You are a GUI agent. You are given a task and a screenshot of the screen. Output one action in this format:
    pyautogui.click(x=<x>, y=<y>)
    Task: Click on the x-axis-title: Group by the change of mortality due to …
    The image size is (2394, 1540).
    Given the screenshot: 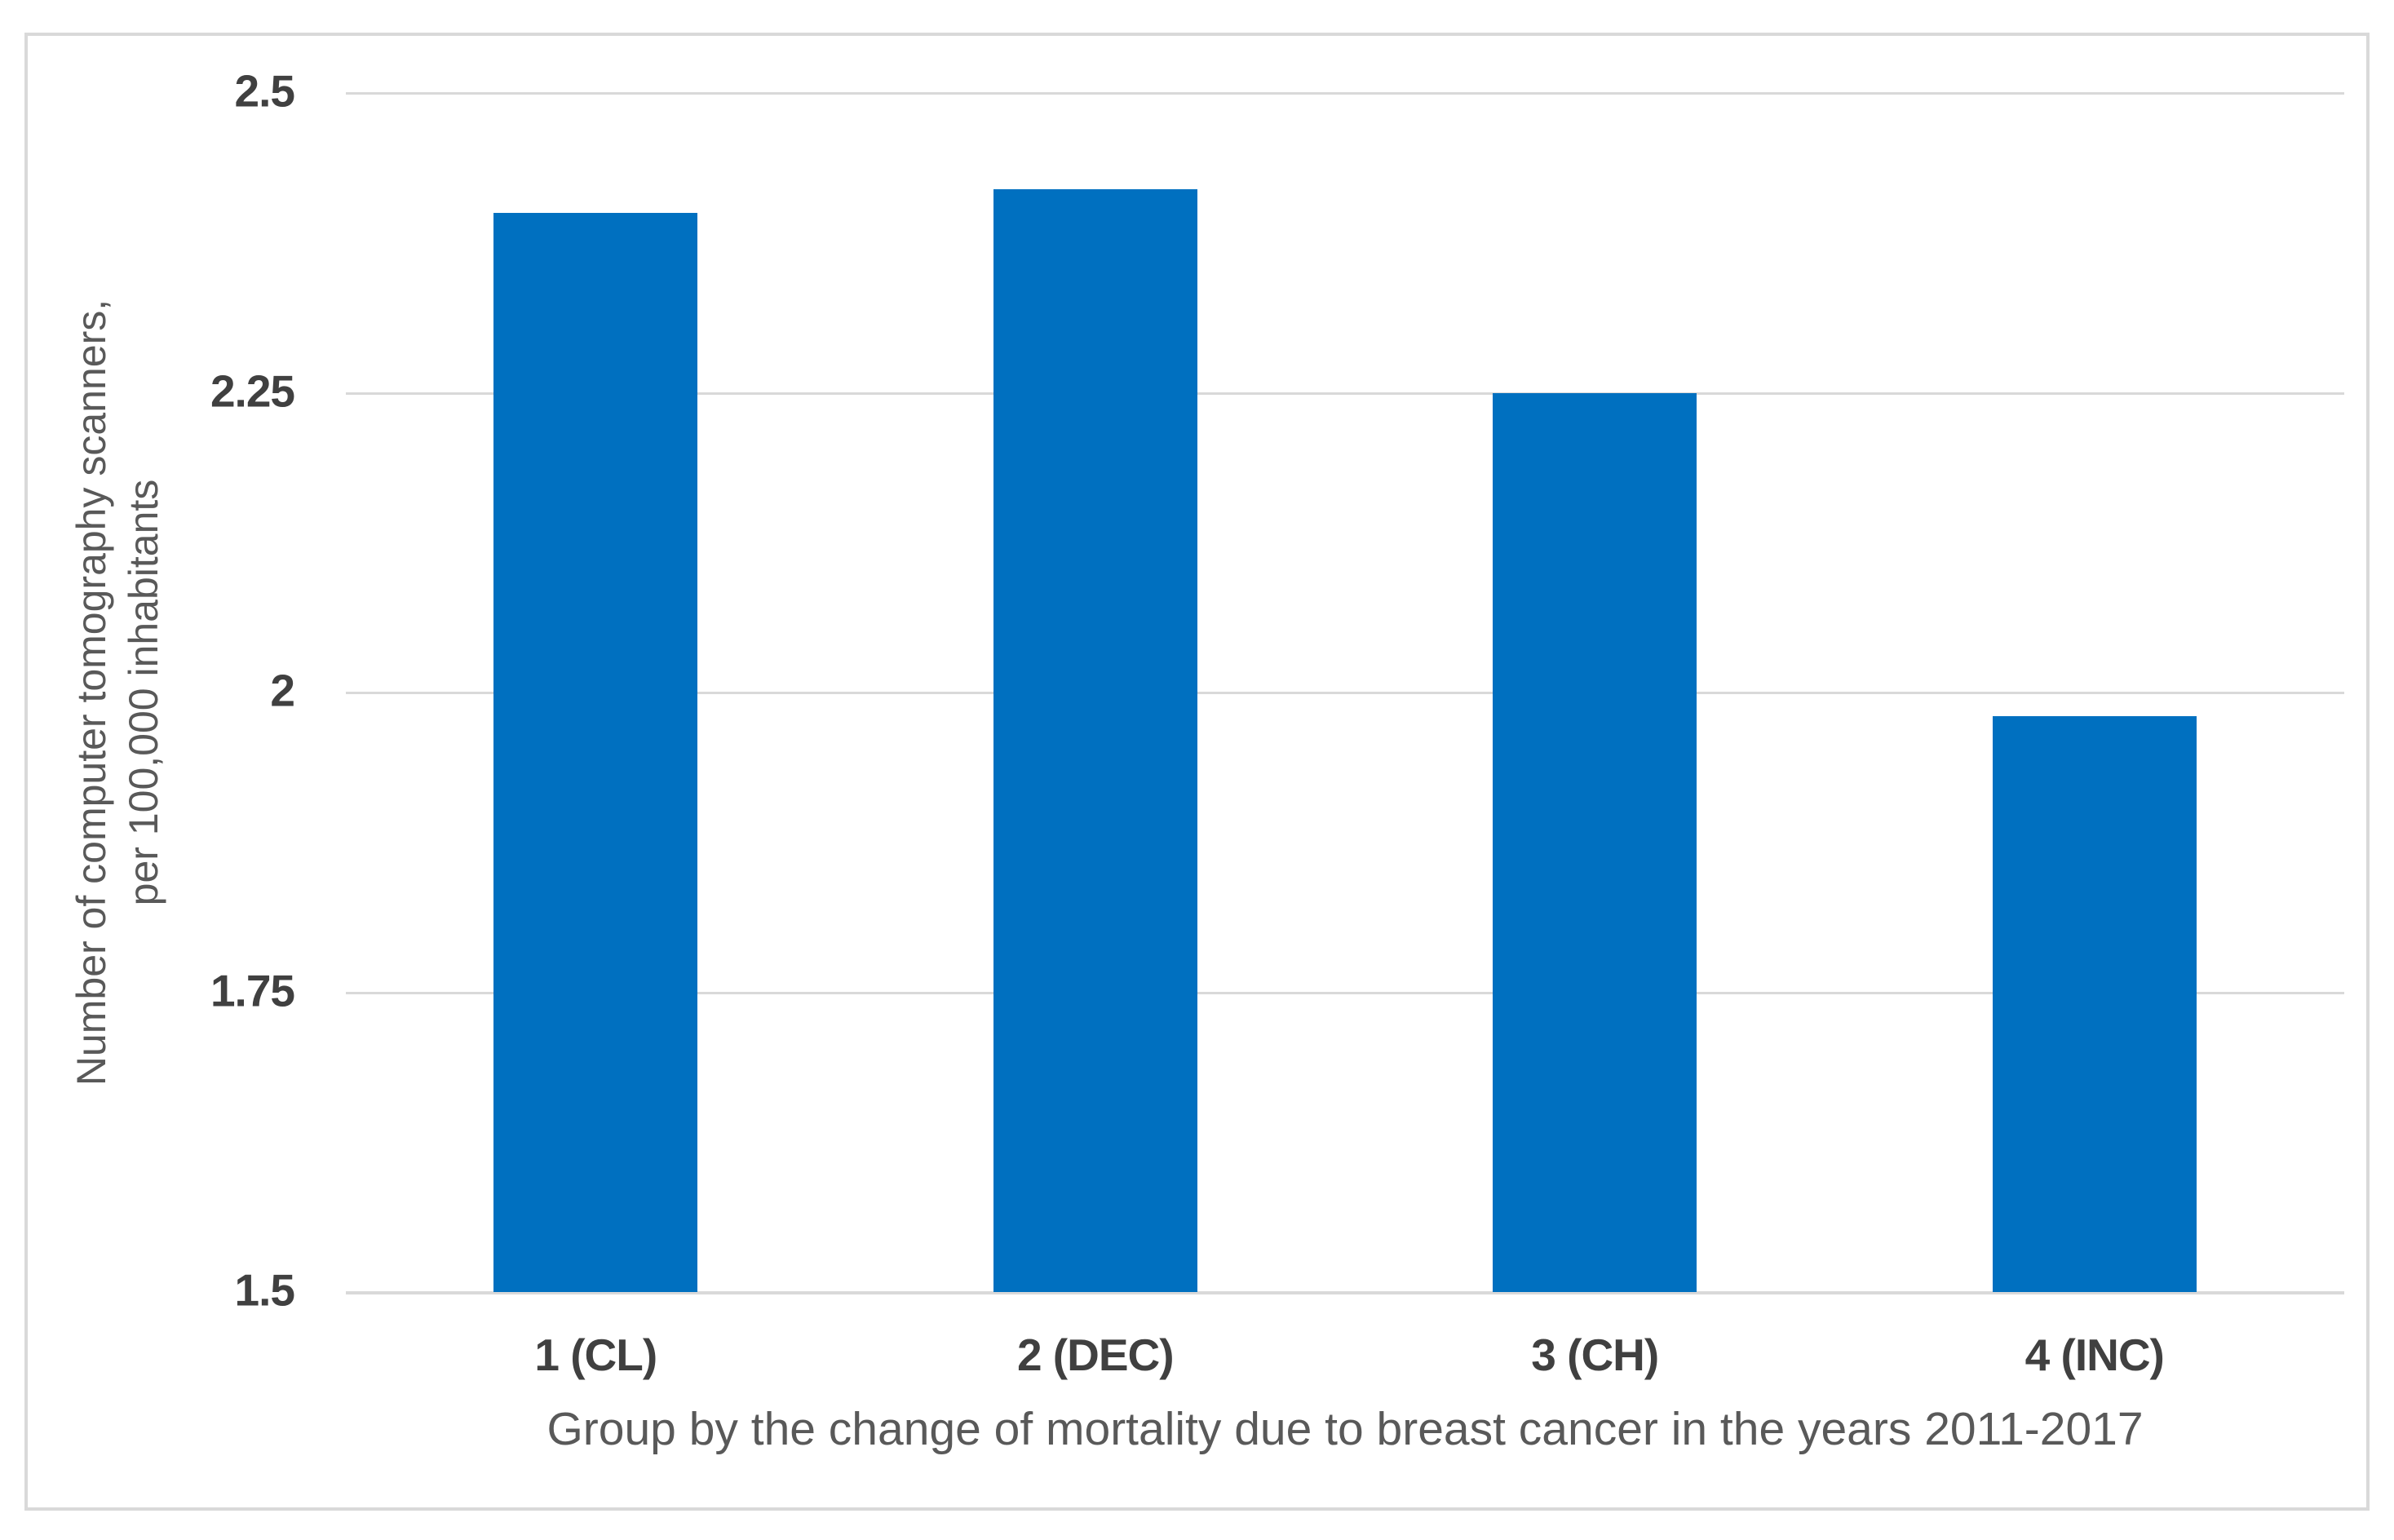 What is the action you would take?
    pyautogui.click(x=1345, y=1429)
    